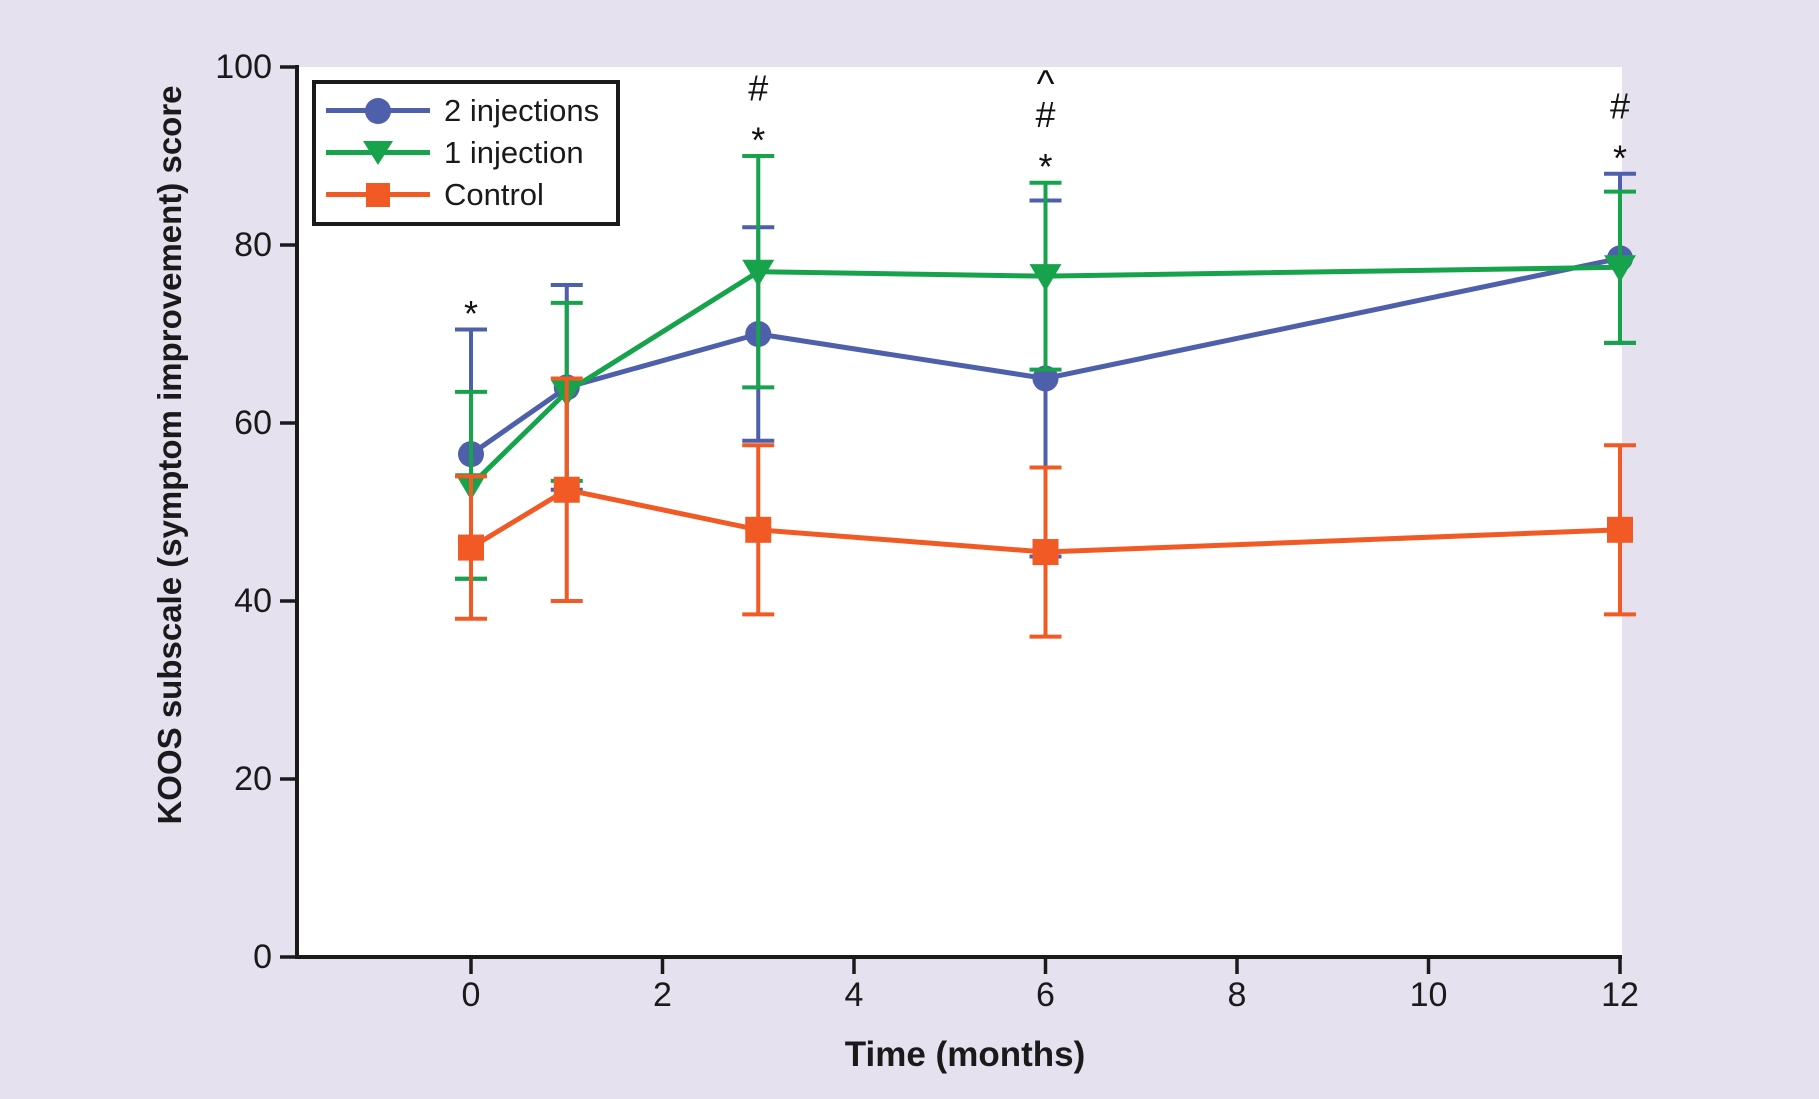 The height and width of the screenshot is (1099, 1819). Describe the element at coordinates (1620, 995) in the screenshot. I see `x-tick-label: 12` at that location.